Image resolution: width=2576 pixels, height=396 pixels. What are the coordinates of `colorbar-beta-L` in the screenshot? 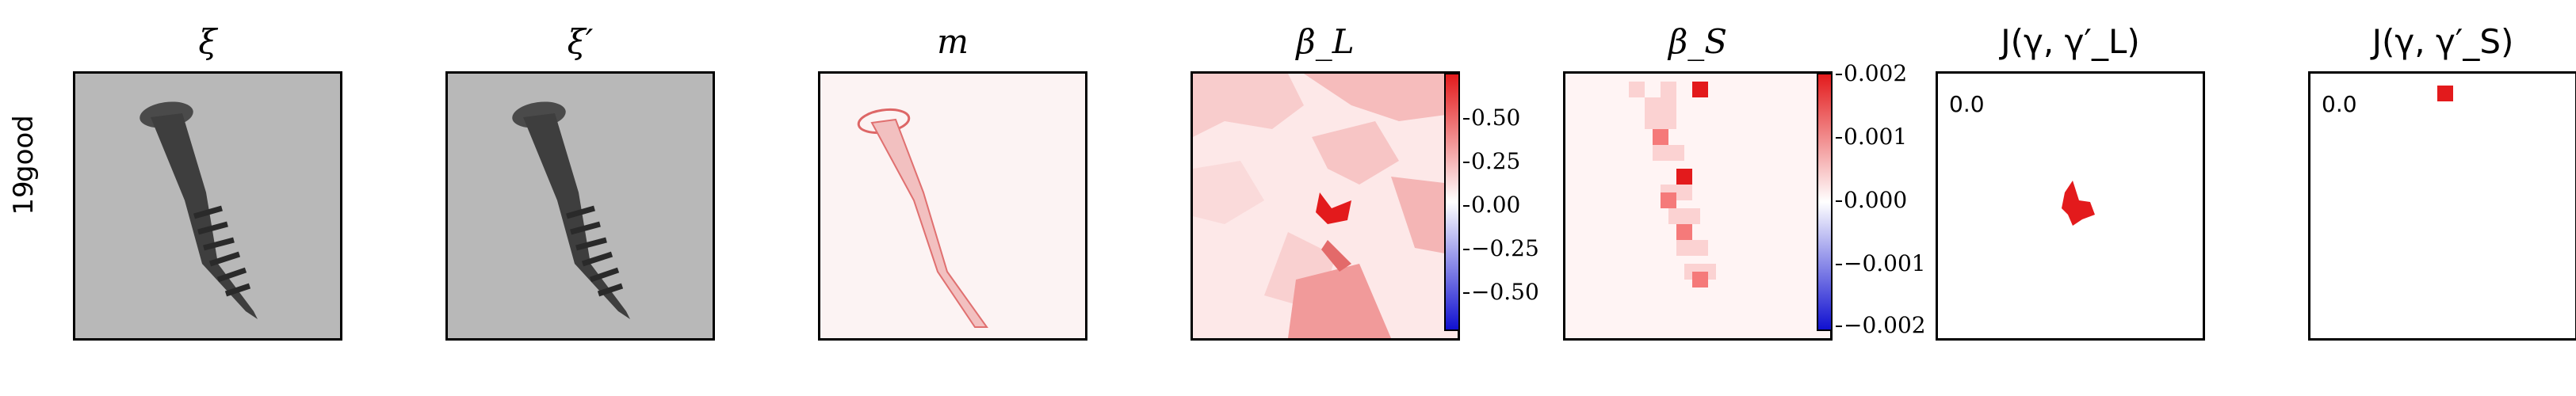 It's located at (1452, 202).